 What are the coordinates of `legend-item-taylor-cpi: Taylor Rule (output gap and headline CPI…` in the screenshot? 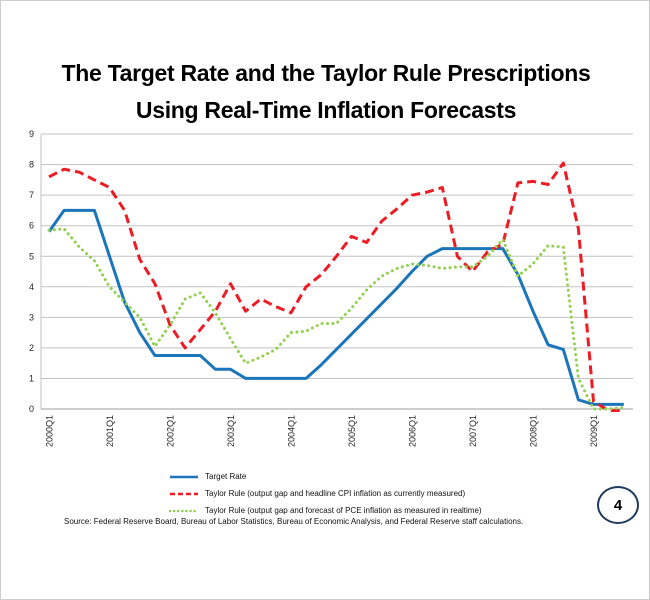 It's located at (325, 493).